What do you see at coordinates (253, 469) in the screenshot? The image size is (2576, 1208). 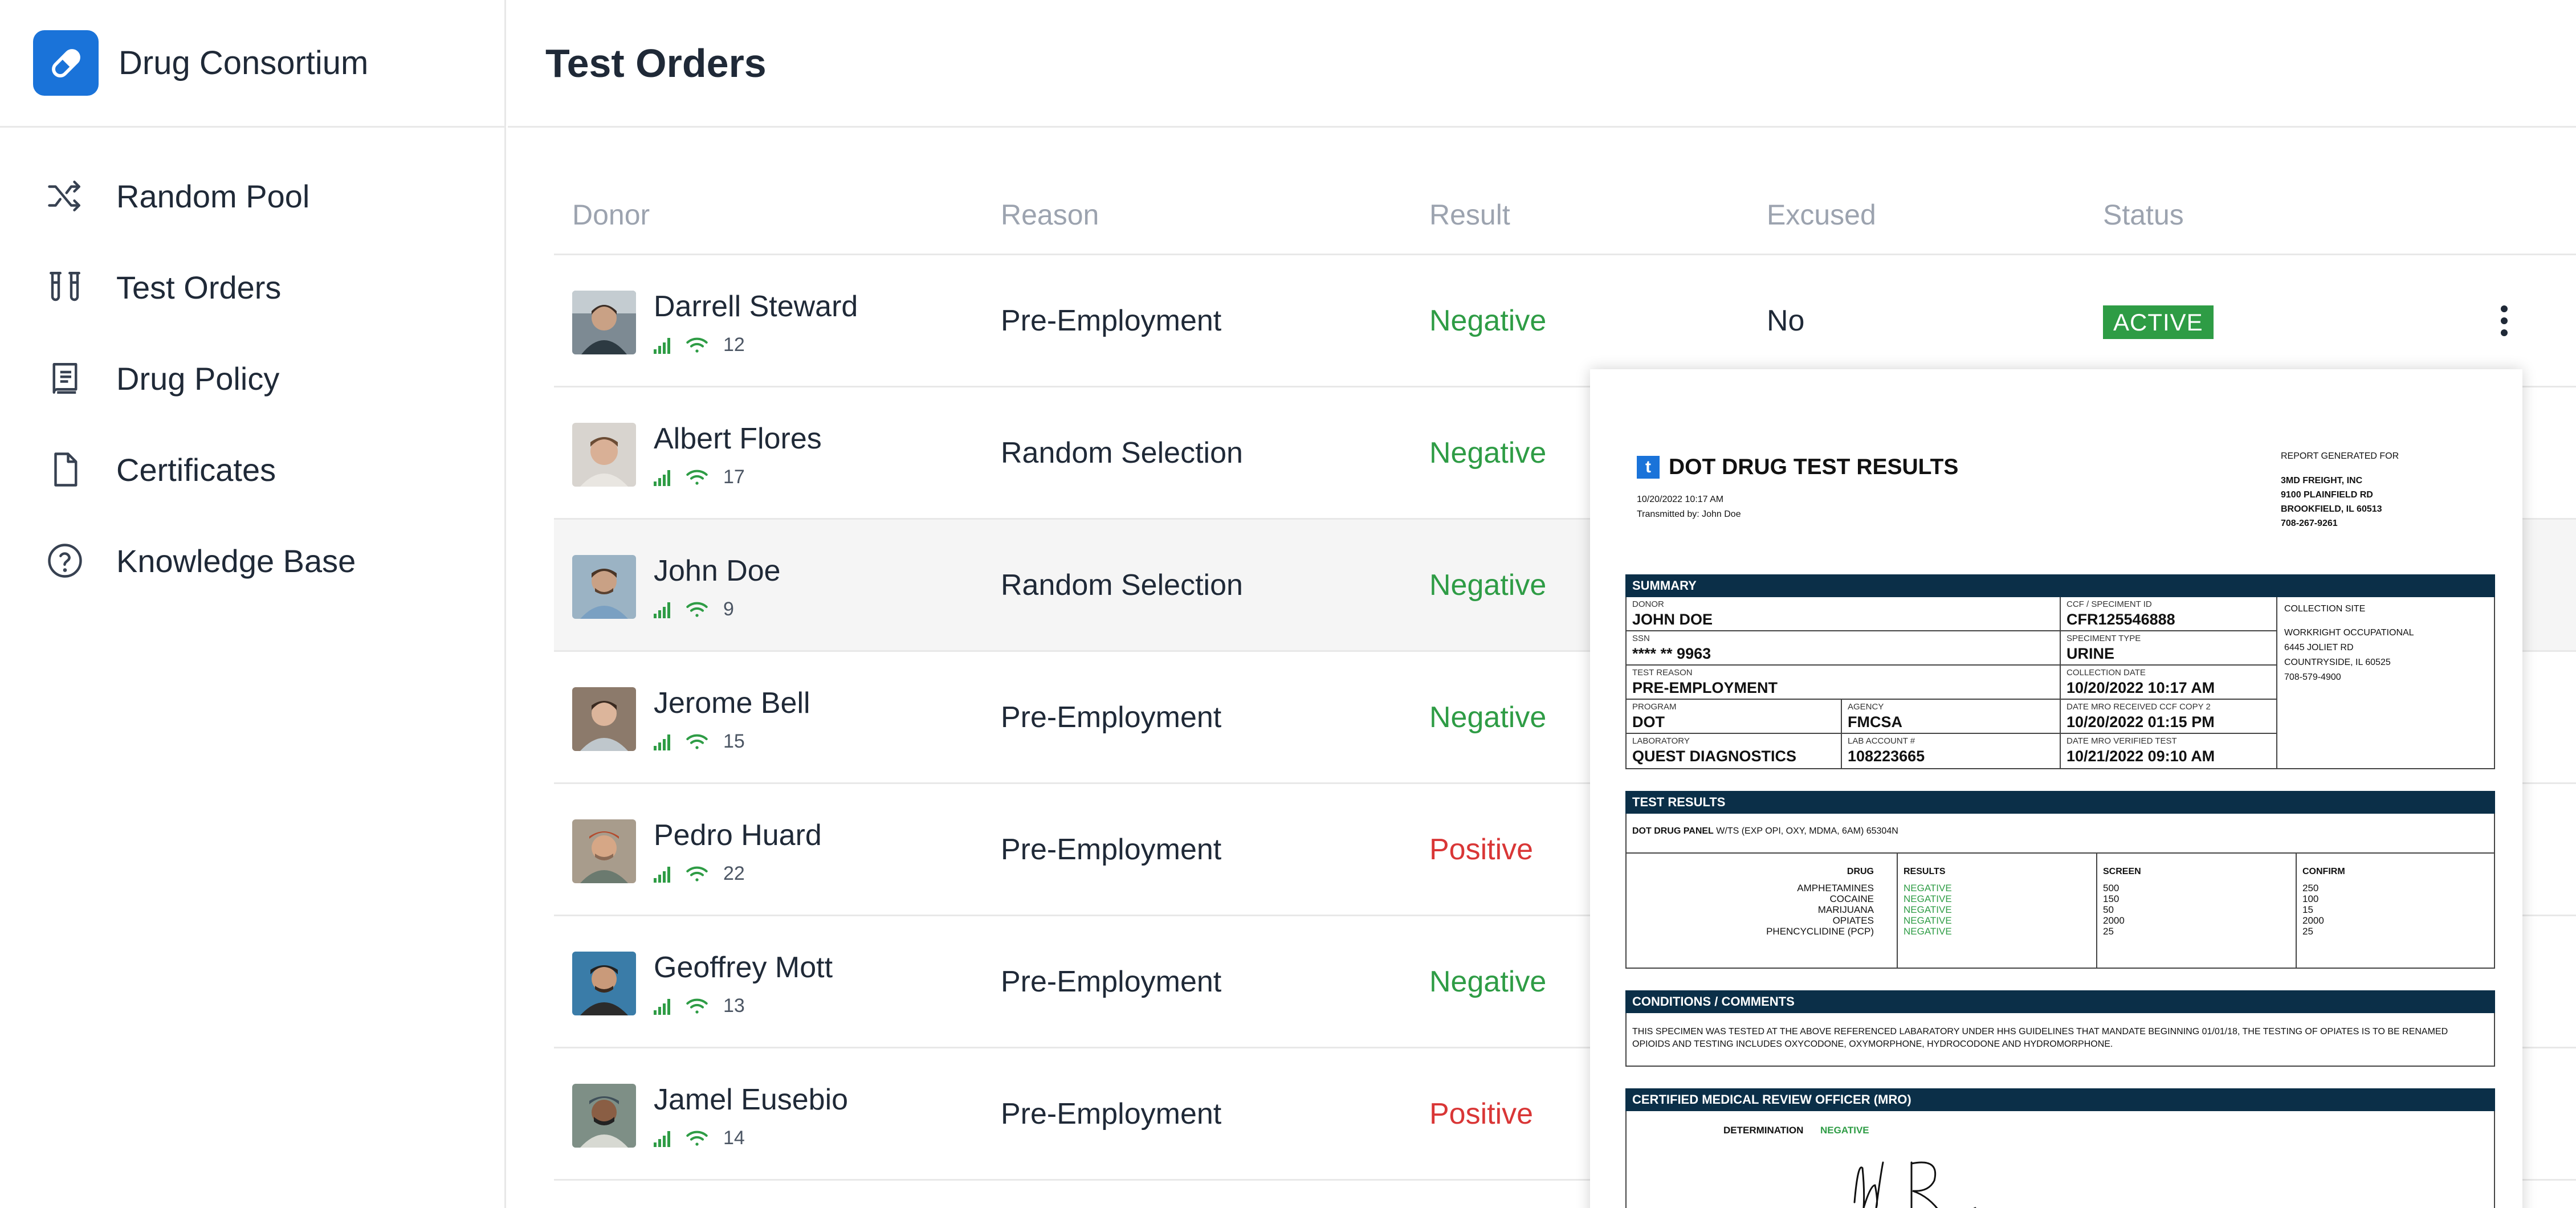 I see `sidebar-item-certificates: Certificates` at bounding box center [253, 469].